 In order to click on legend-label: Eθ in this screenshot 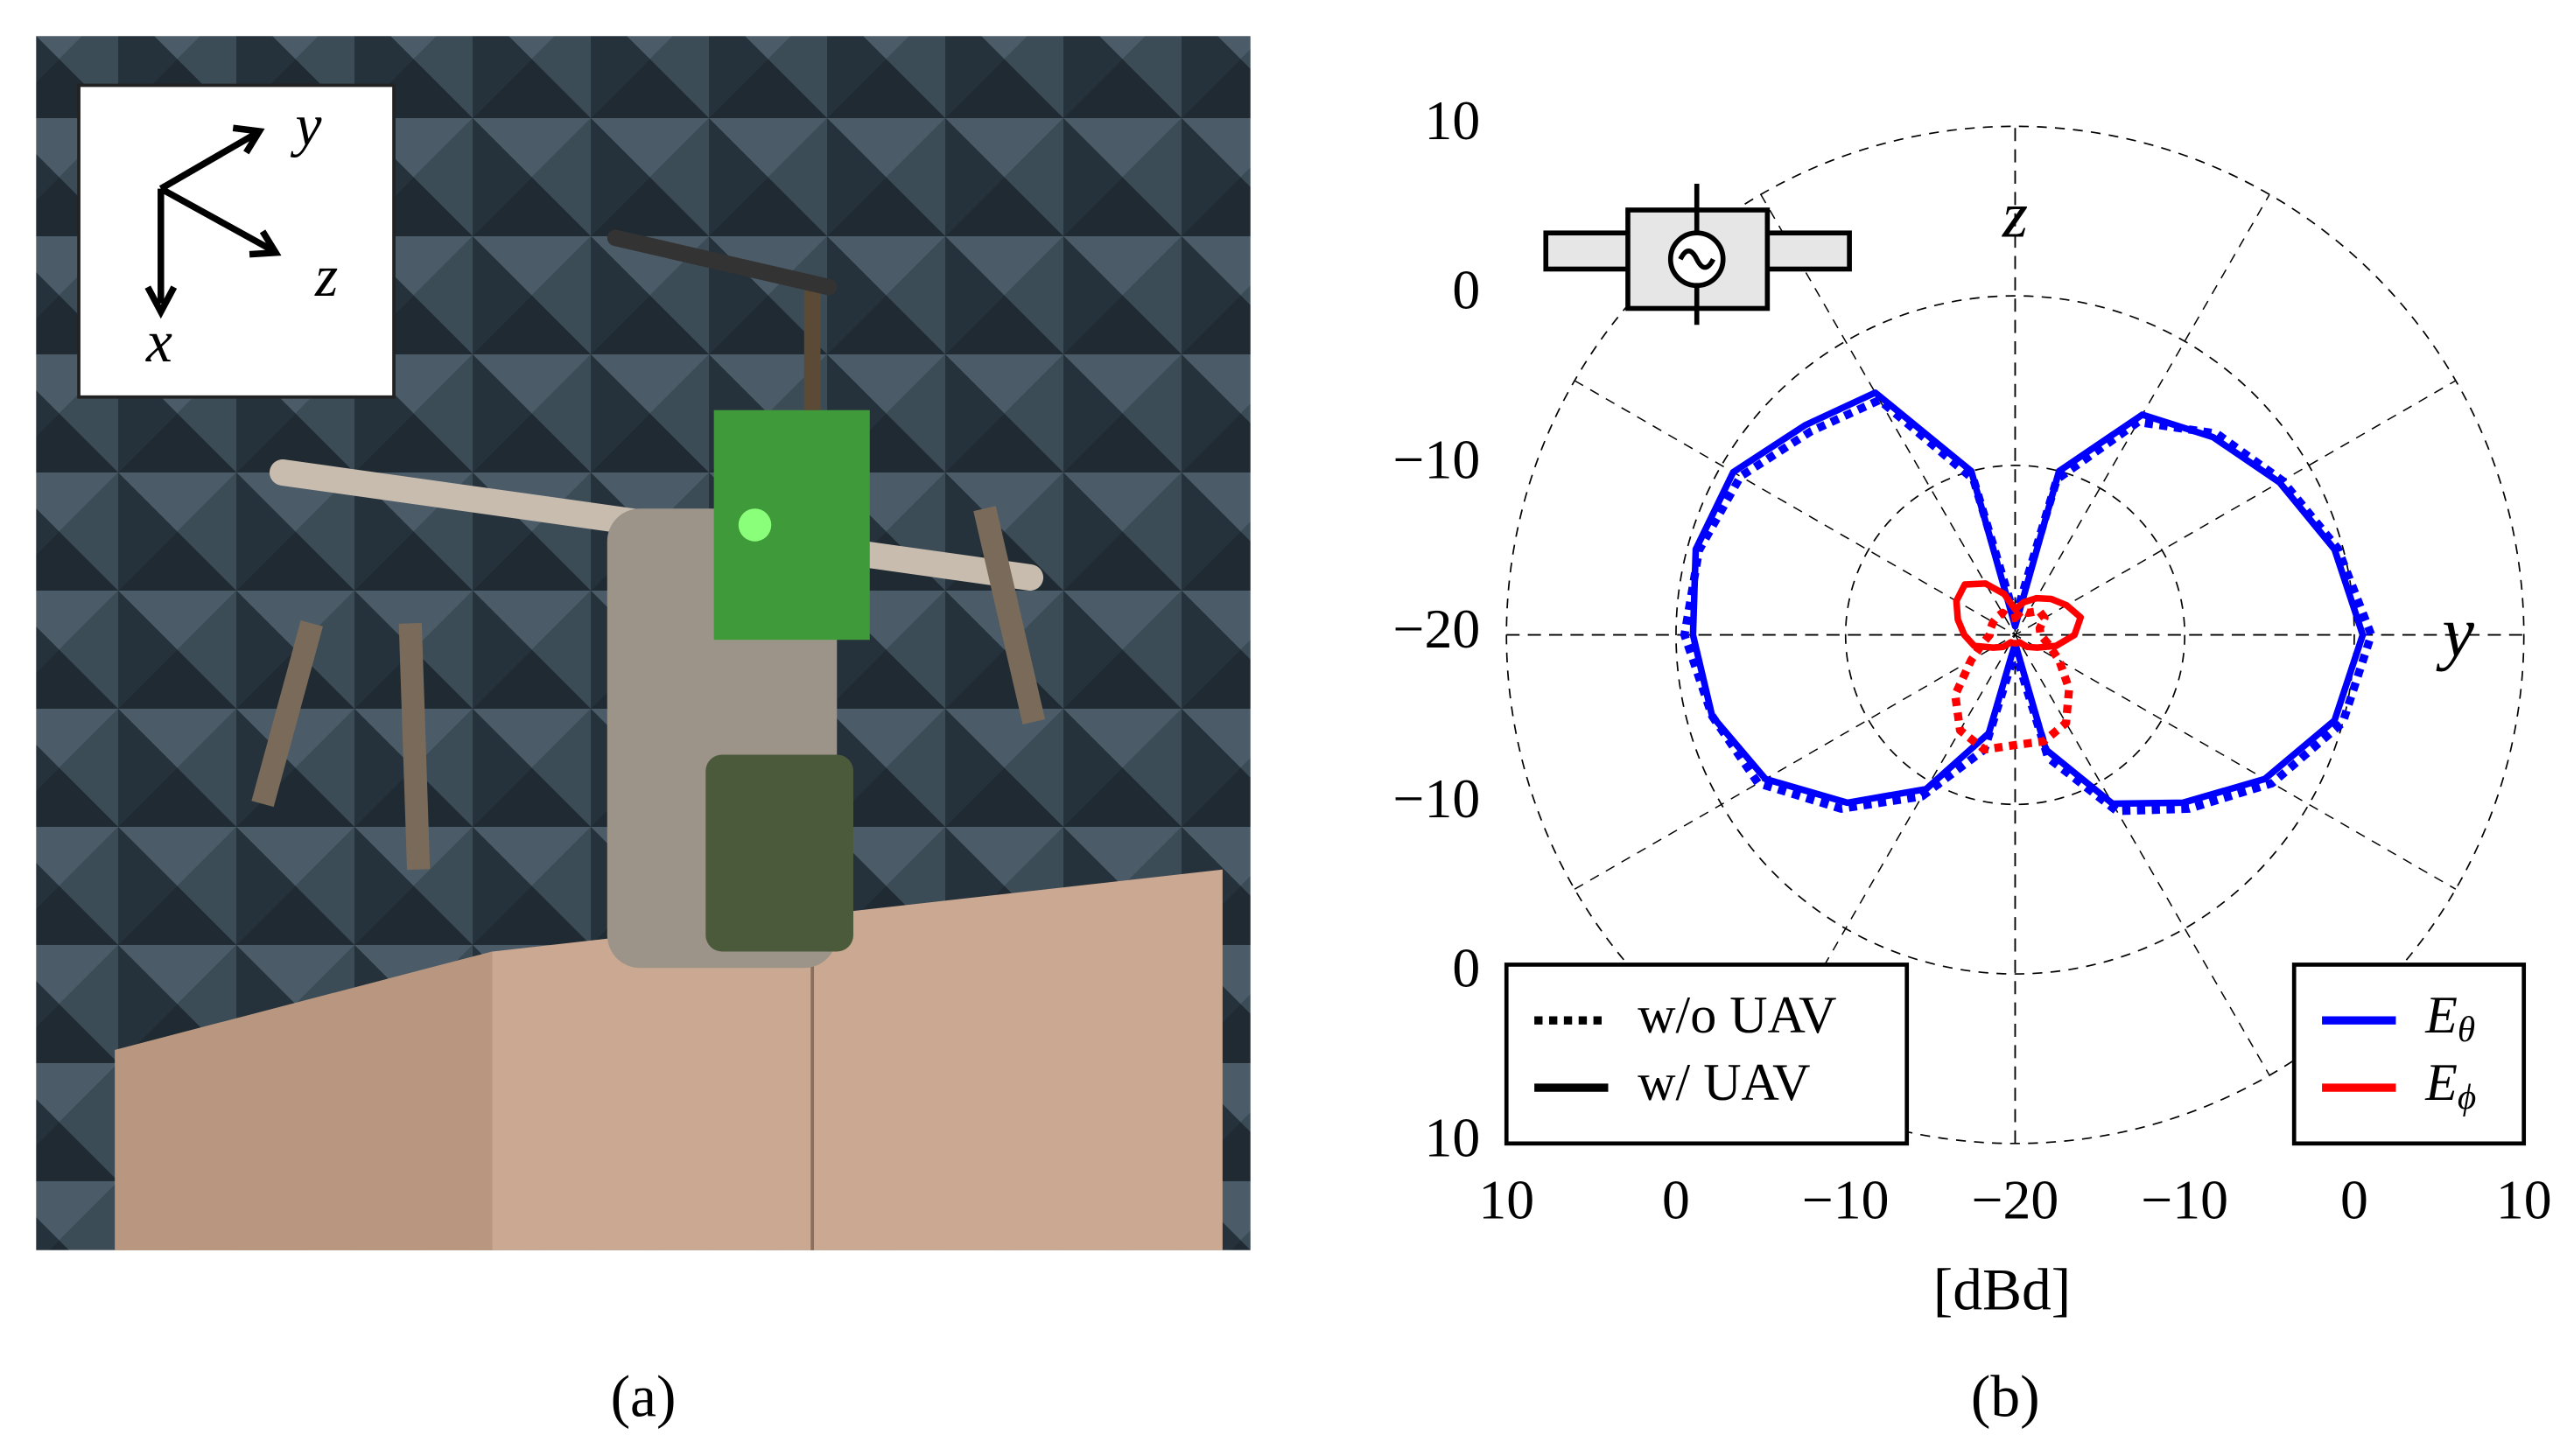, I will do `click(2449, 1018)`.